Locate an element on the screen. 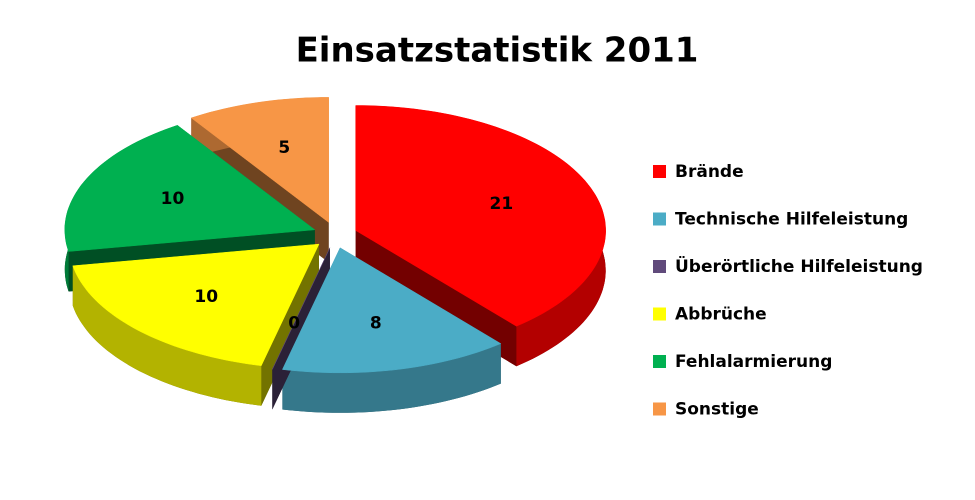 This screenshot has width=975, height=500. legend-label: Sonstige is located at coordinates (717, 410).